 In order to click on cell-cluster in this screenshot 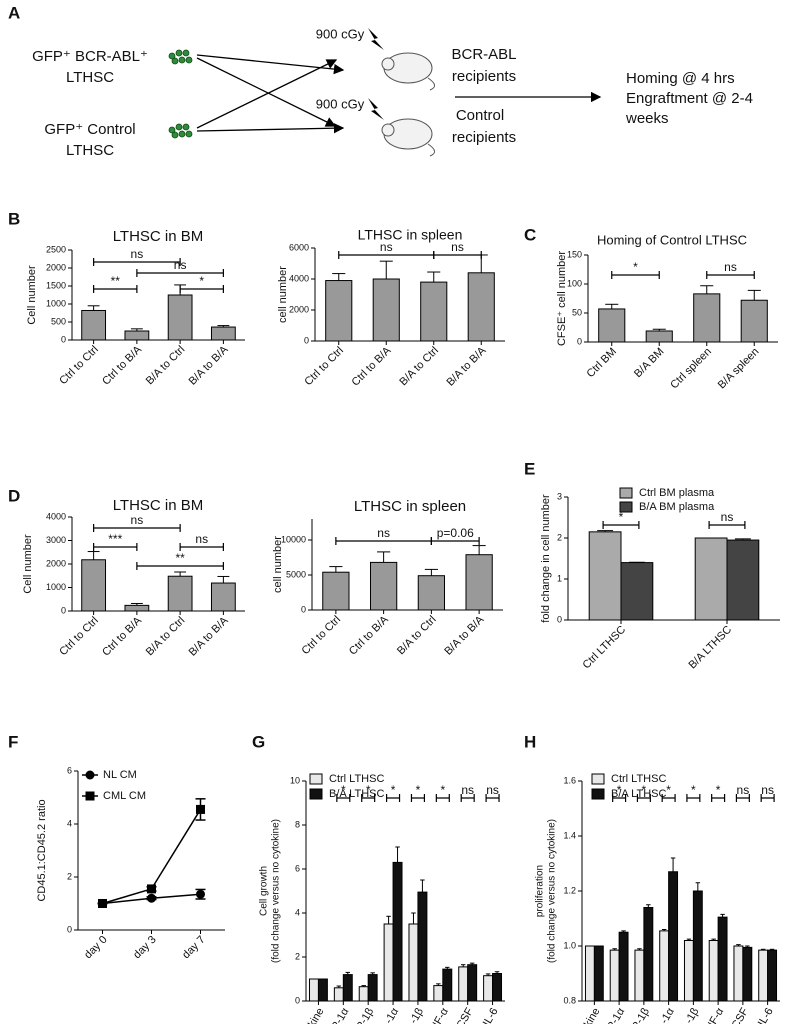, I will do `click(180, 94)`.